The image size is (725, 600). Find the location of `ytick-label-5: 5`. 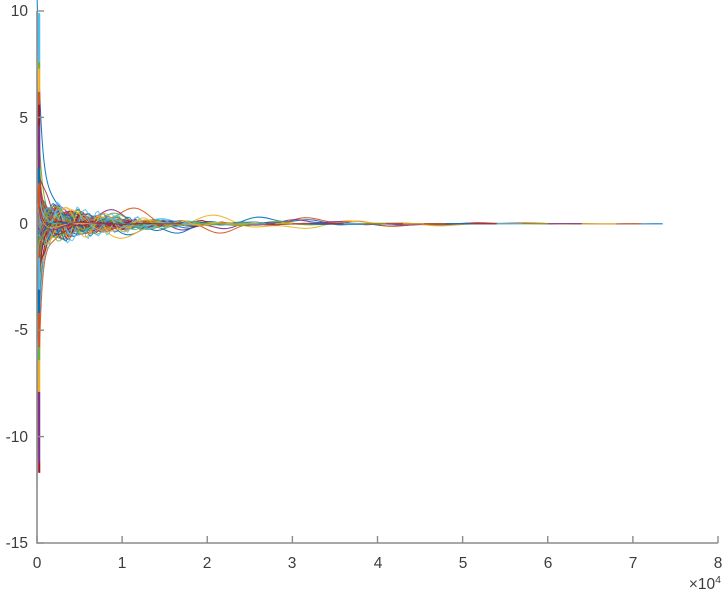

ytick-label-5: 5 is located at coordinates (23, 118).